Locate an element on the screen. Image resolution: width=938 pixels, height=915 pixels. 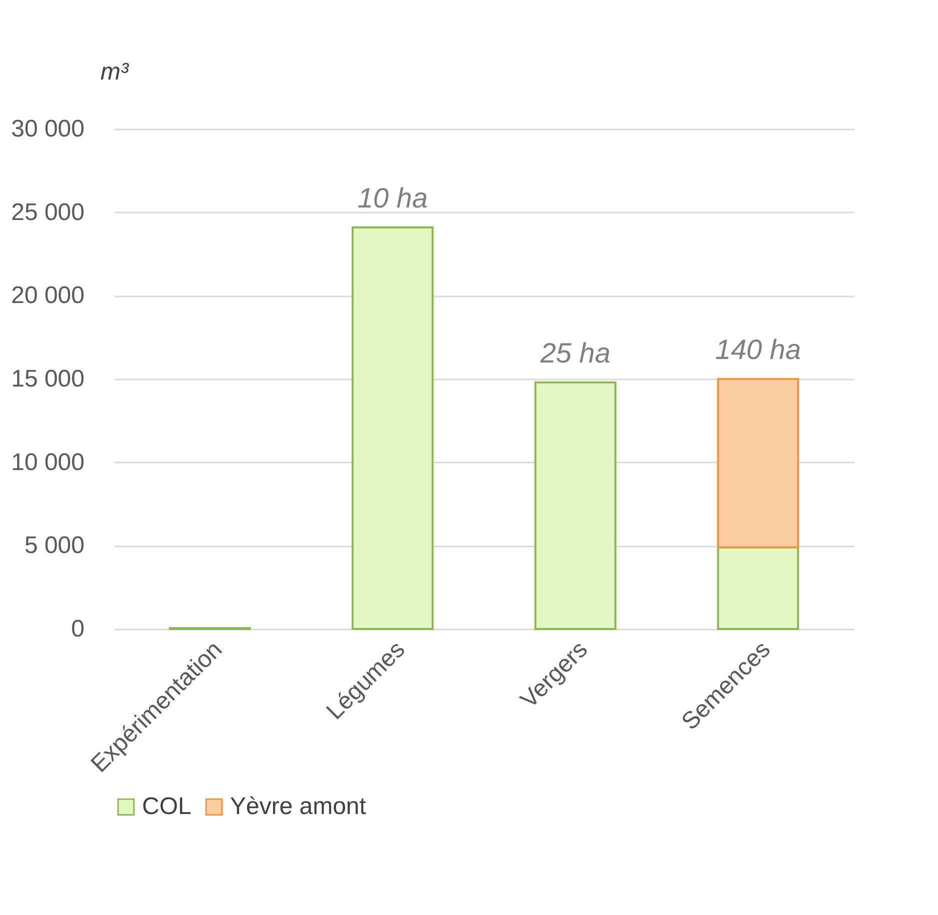
y-tick-label: 20 000 is located at coordinates (47, 296).